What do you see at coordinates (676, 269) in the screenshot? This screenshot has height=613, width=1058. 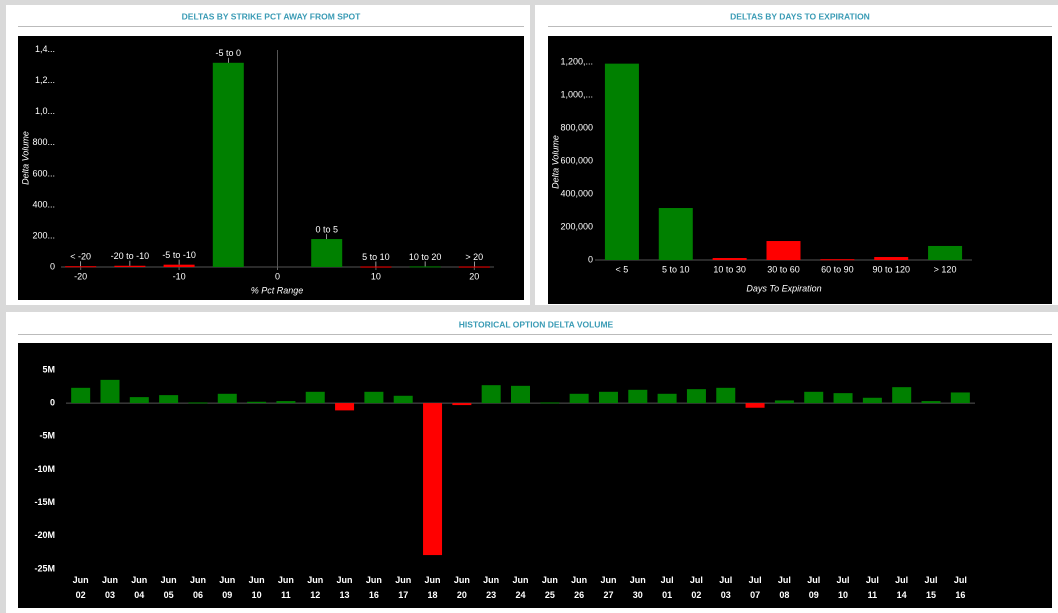 I see `x-tick-label: 5 to 10` at bounding box center [676, 269].